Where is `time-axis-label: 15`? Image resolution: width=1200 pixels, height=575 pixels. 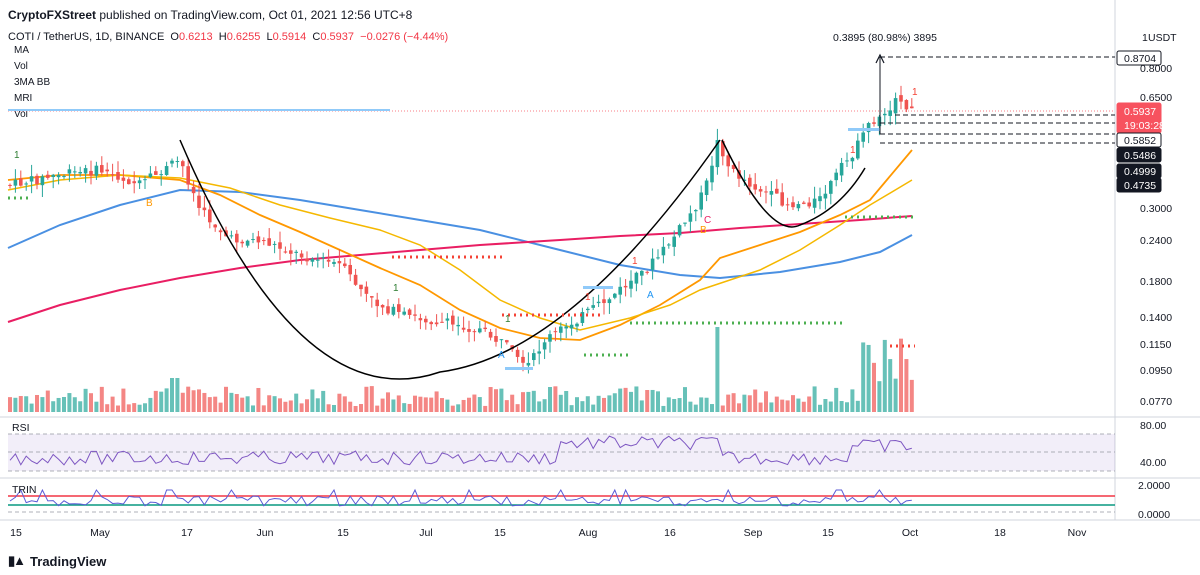
time-axis-label: 15 is located at coordinates (500, 533).